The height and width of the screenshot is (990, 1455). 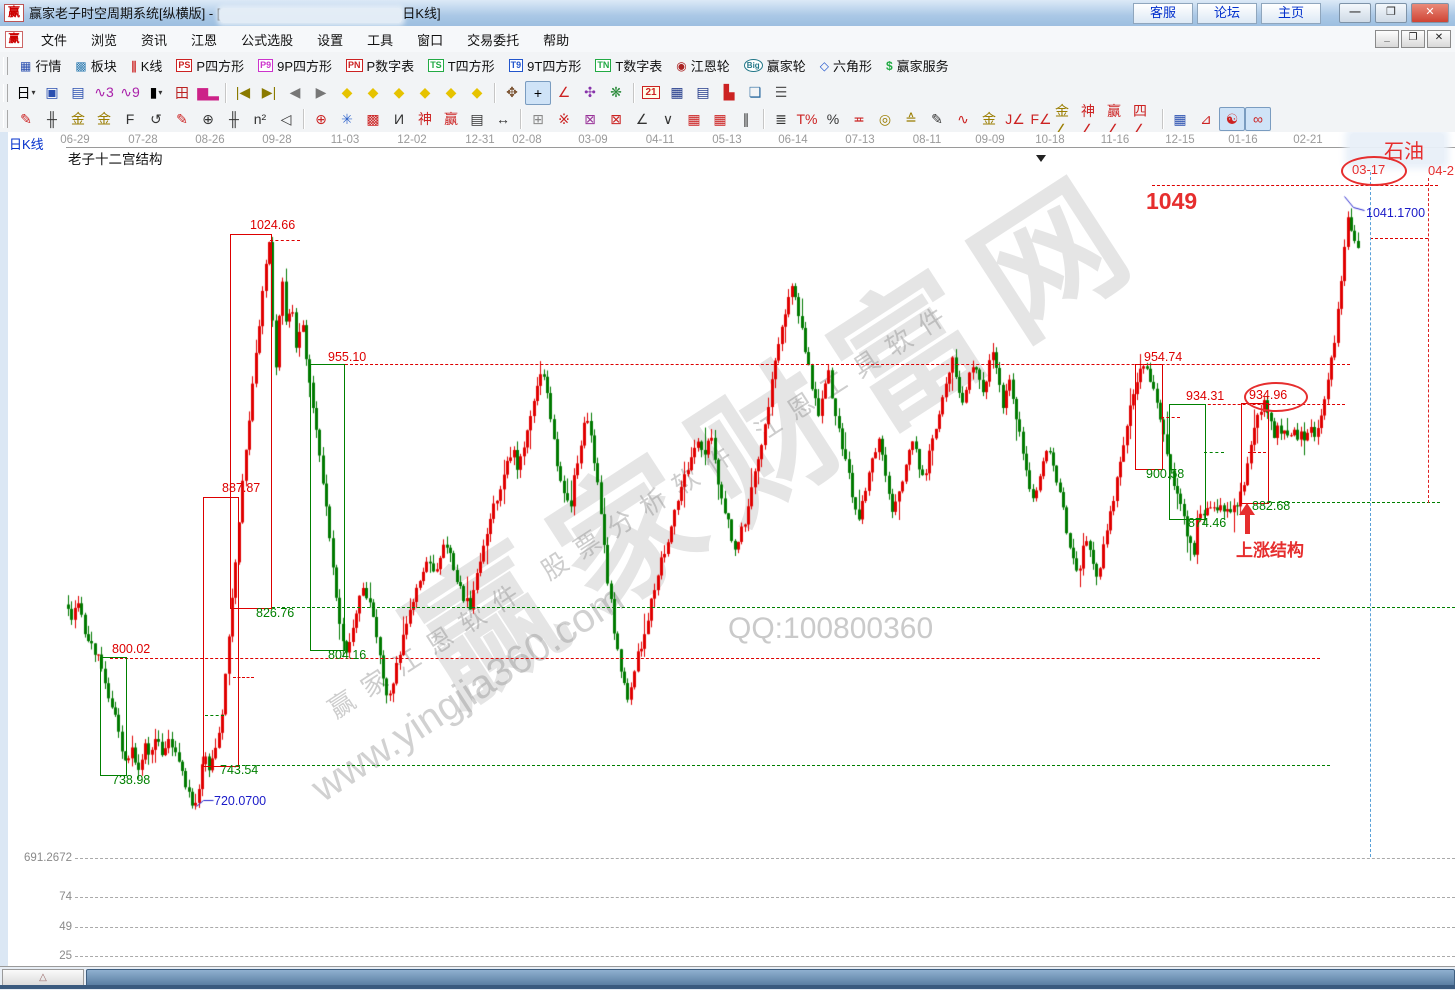 What do you see at coordinates (545, 65) in the screenshot?
I see `toolbar-button-9t-square: T9 9T四方形` at bounding box center [545, 65].